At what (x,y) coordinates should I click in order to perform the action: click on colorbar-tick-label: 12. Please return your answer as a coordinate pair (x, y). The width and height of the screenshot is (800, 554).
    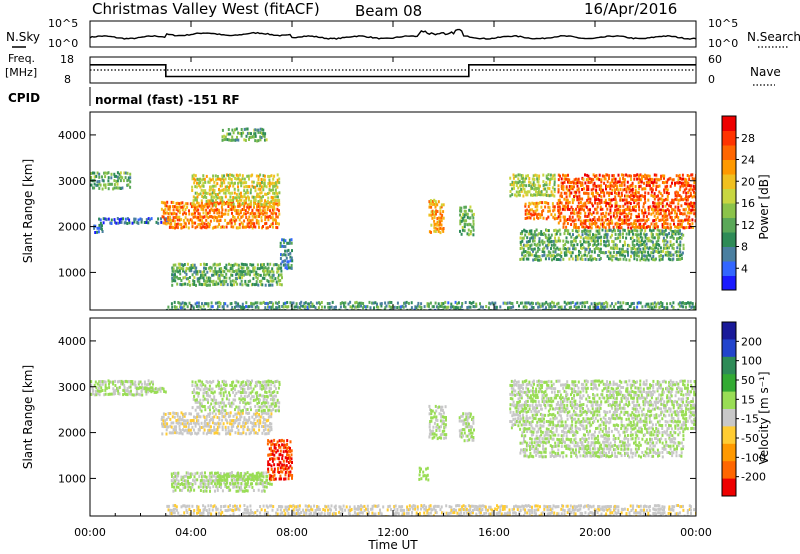
    Looking at the image, I should click on (748, 225).